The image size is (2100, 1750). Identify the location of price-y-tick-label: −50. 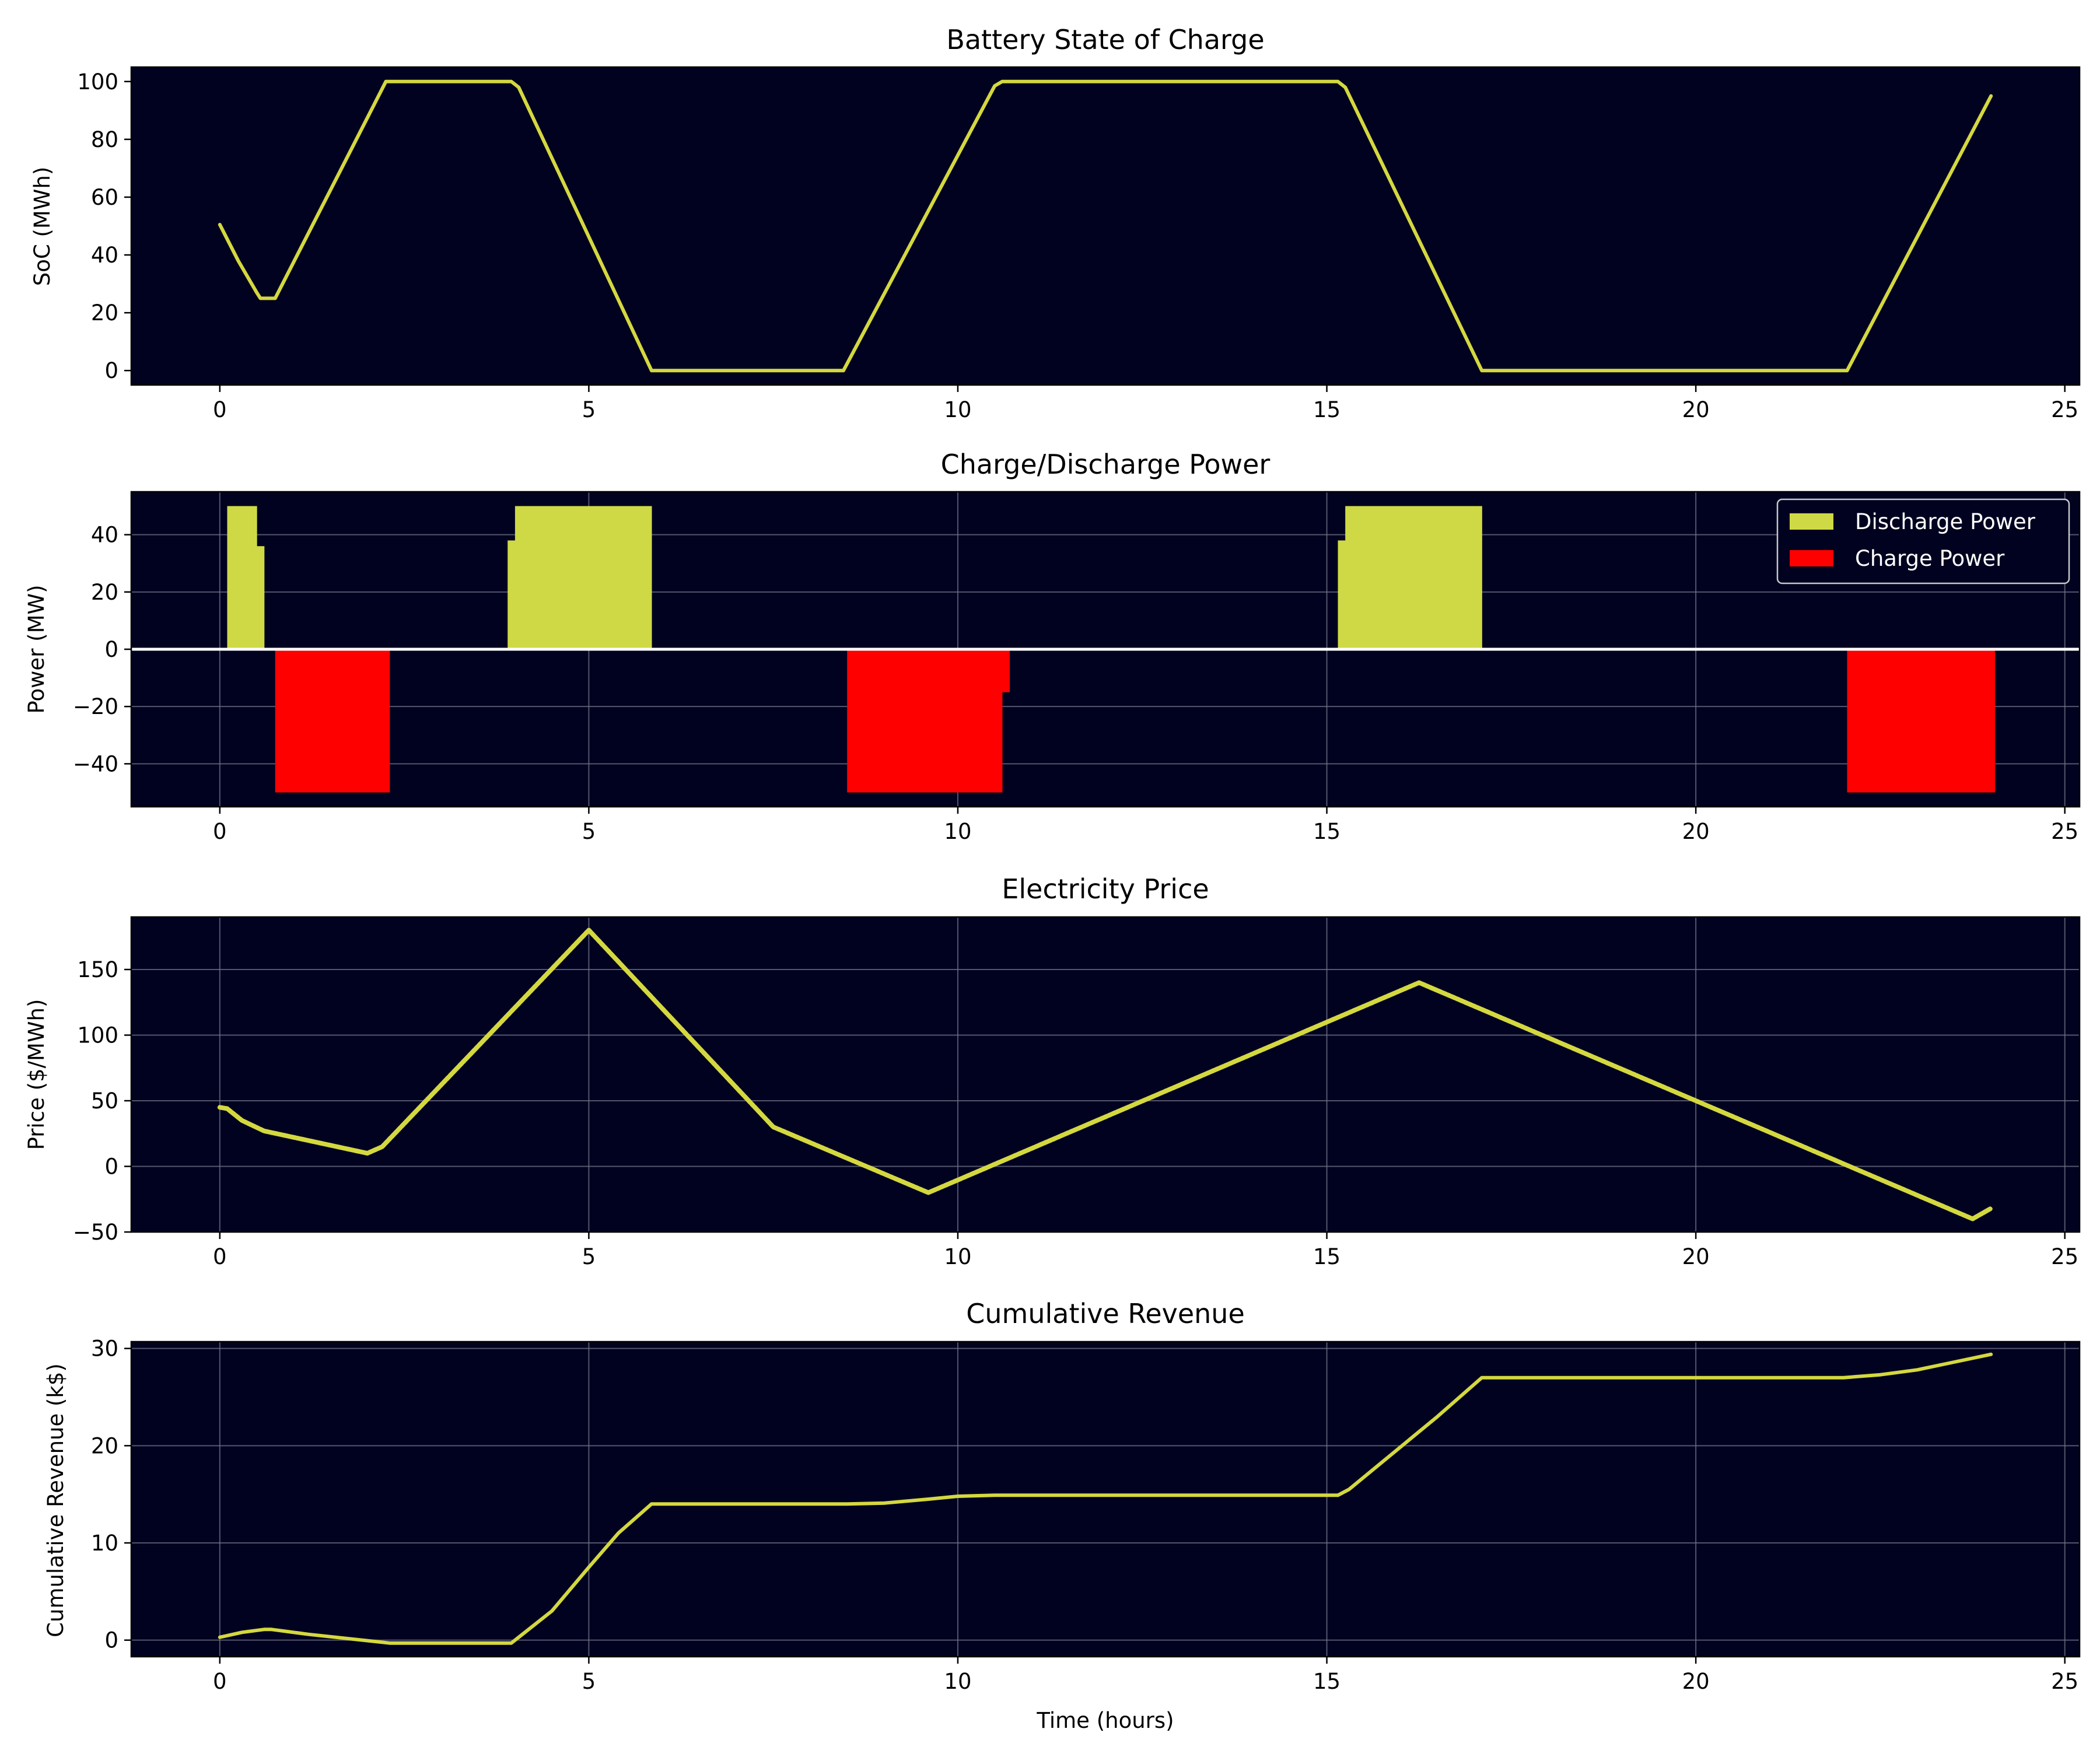
(95, 1232).